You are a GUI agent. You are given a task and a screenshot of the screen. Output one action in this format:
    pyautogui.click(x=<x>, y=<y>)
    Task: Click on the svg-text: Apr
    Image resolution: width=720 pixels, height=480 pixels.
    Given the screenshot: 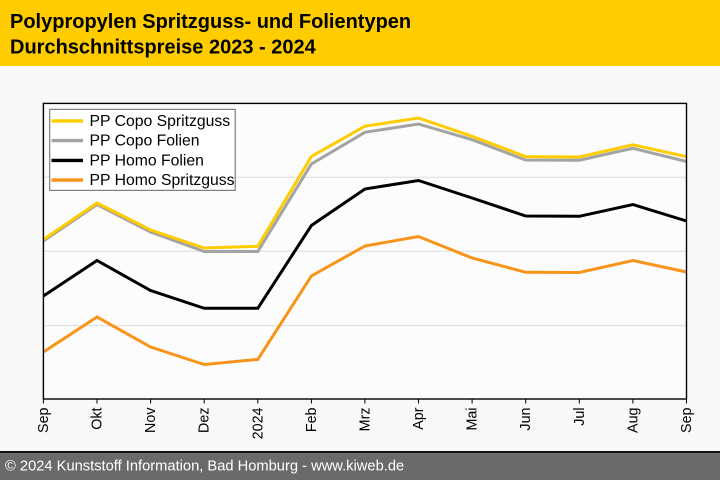 What is the action you would take?
    pyautogui.click(x=419, y=418)
    